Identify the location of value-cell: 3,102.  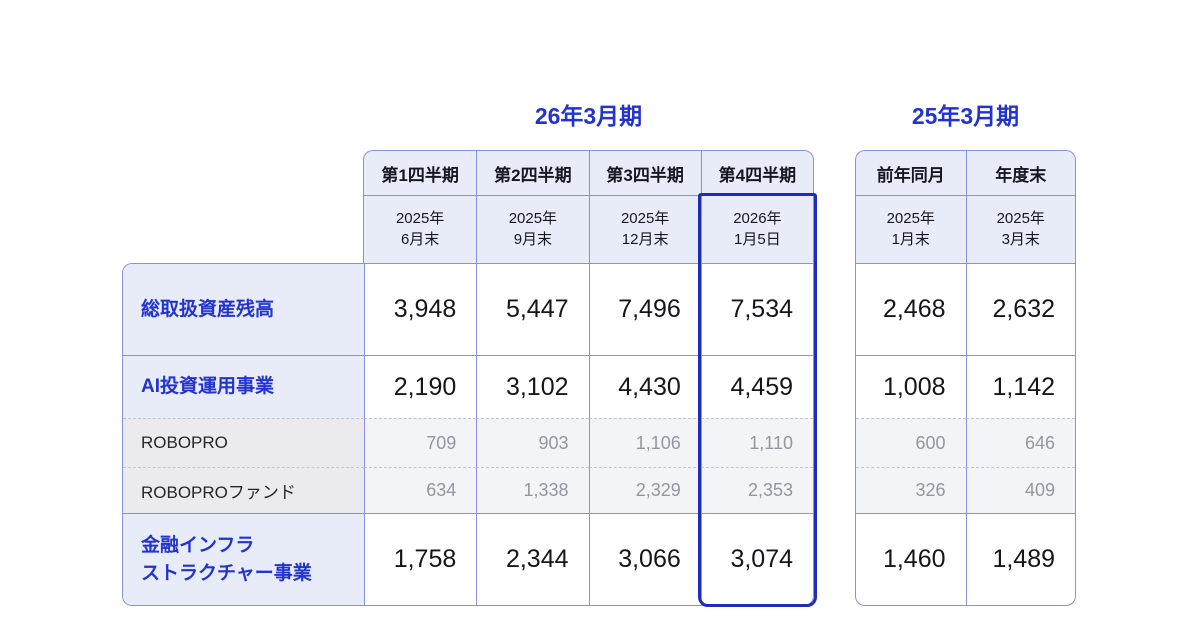
(532, 386).